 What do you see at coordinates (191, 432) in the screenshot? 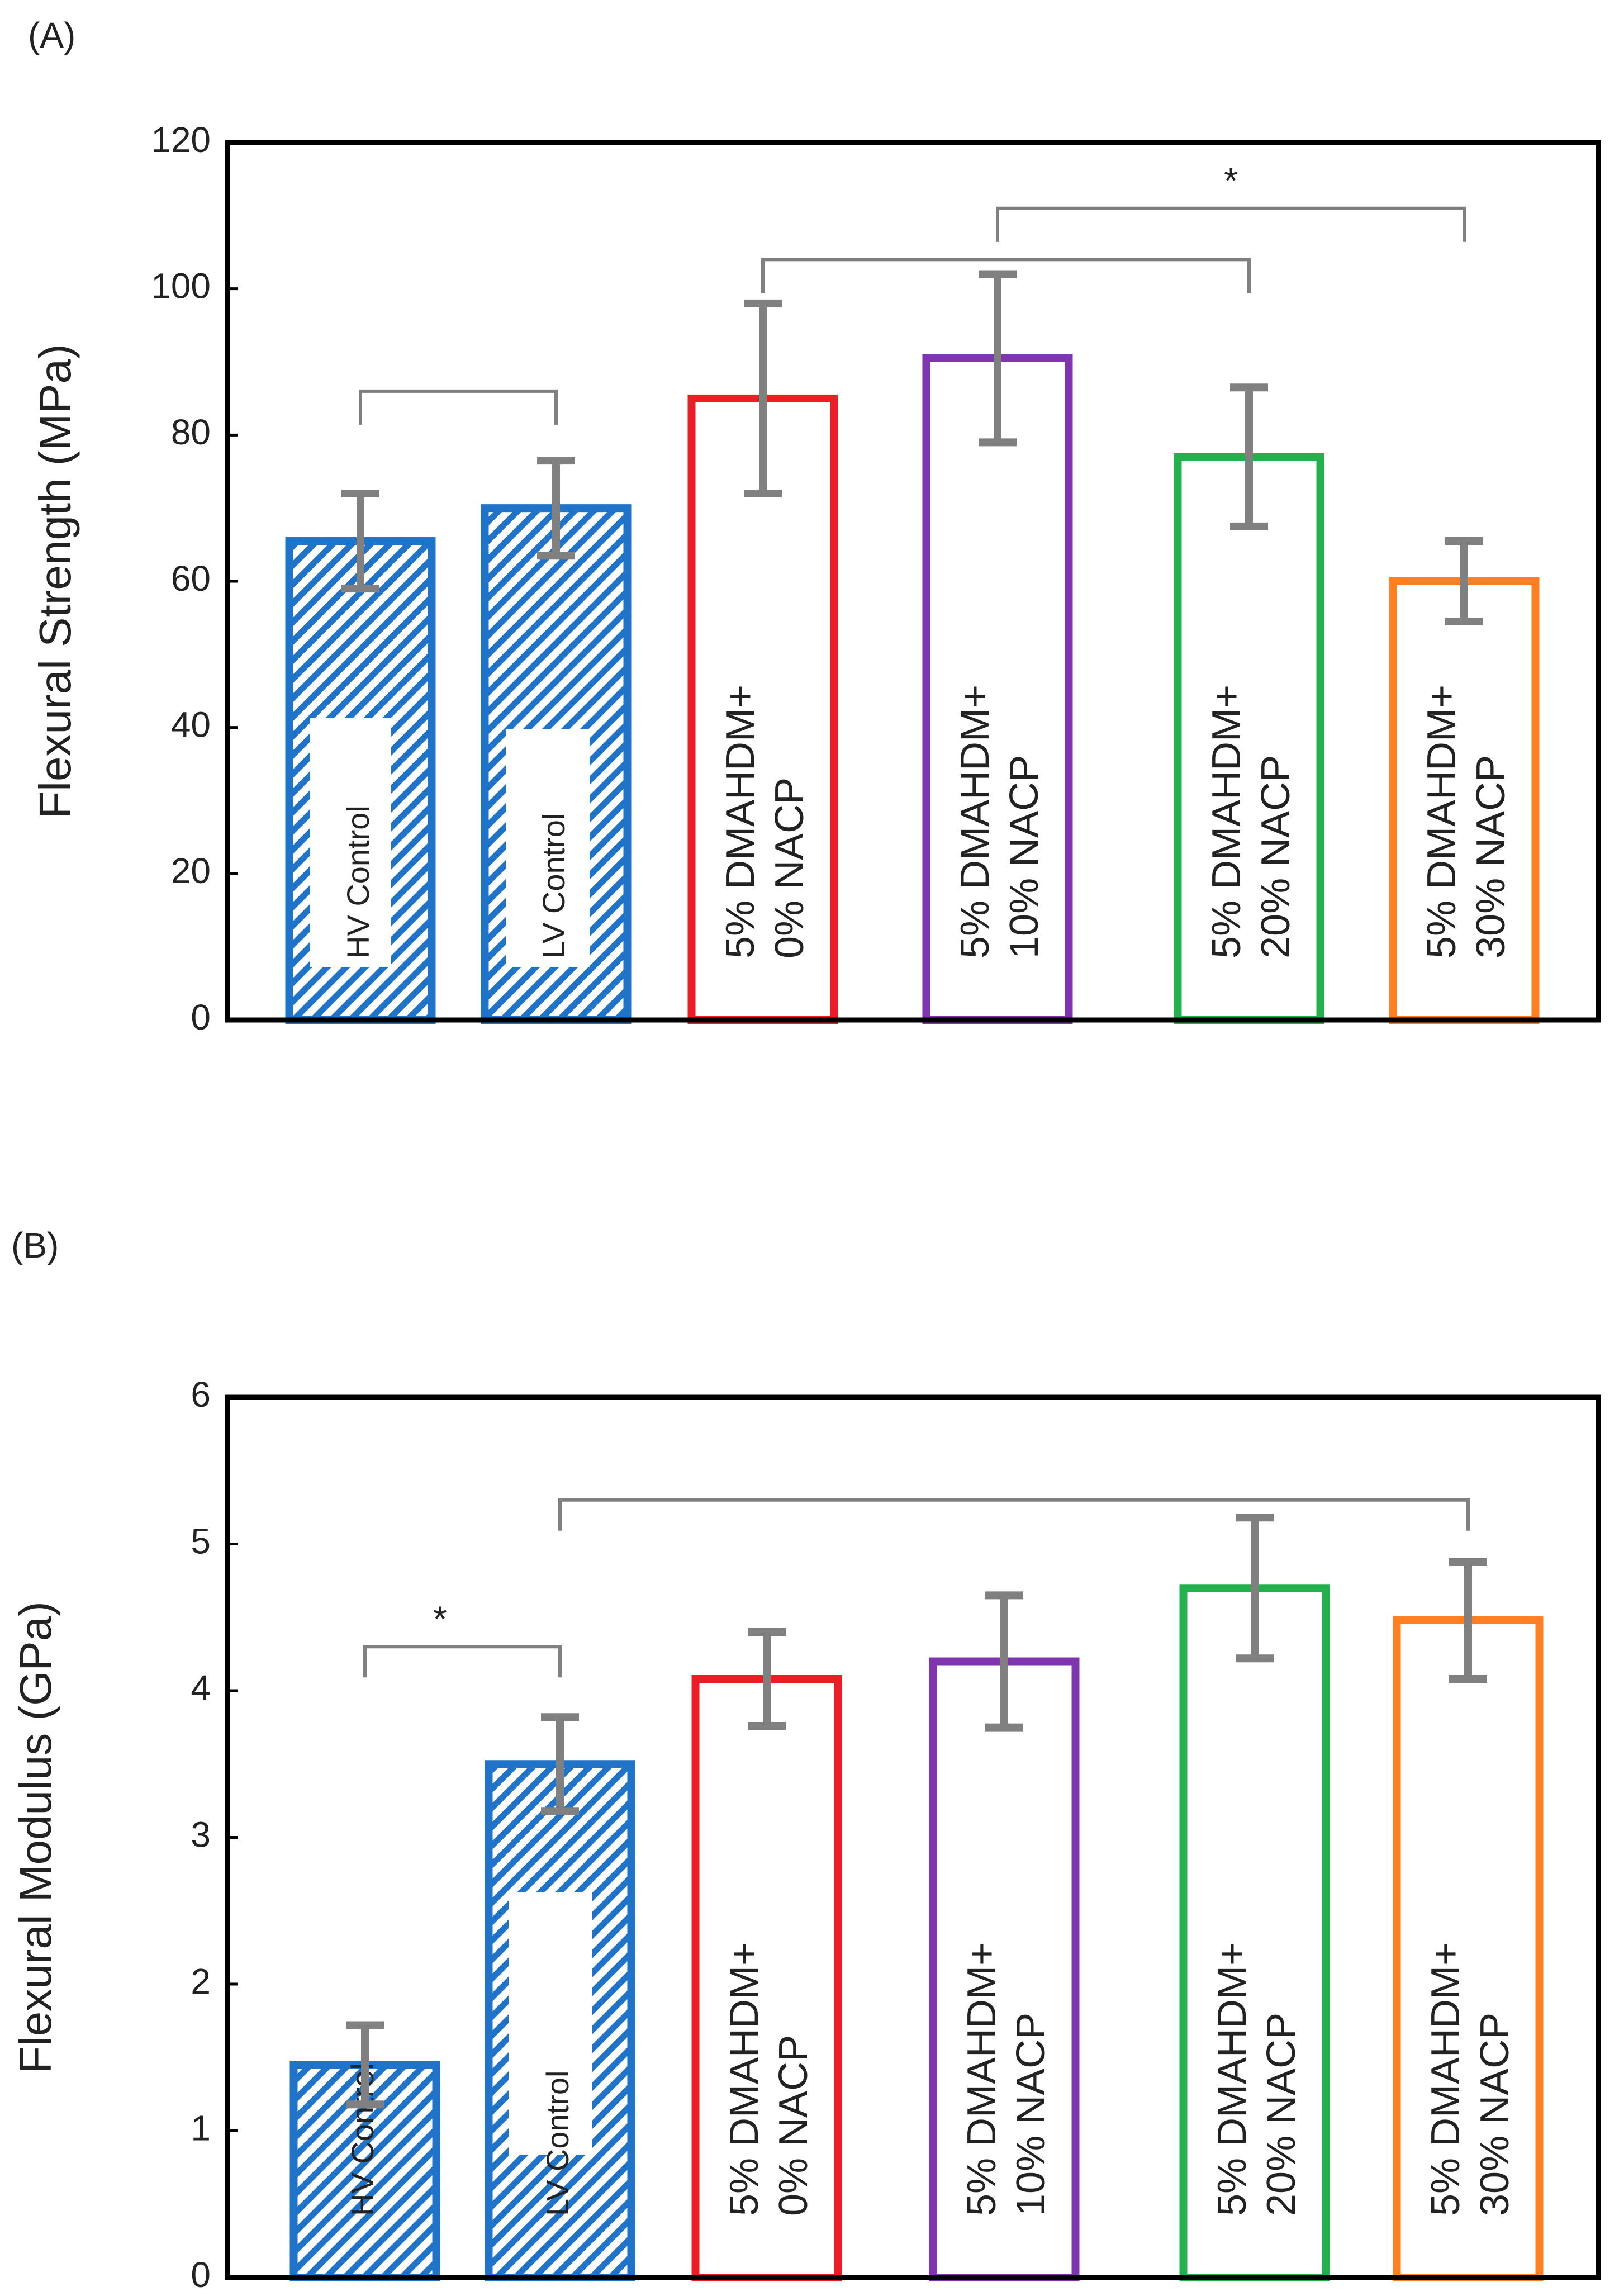
I see `y-tick-label: 80` at bounding box center [191, 432].